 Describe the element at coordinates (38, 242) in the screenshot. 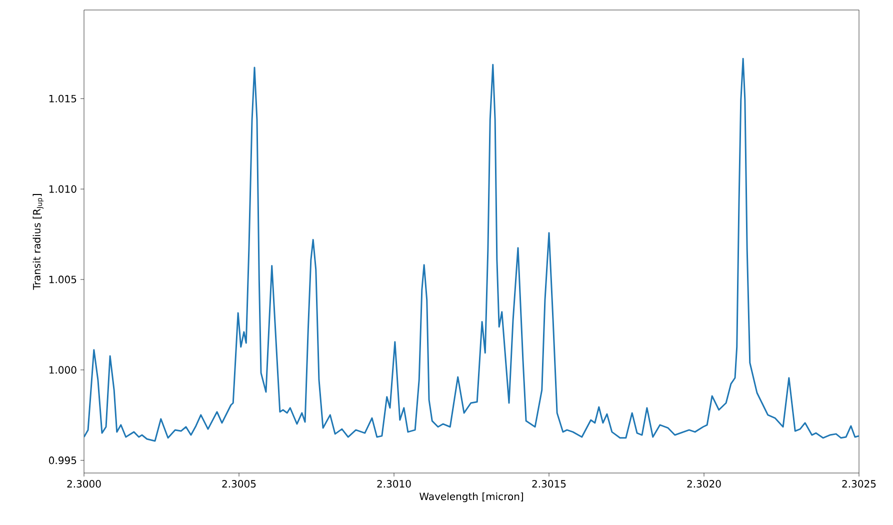

I see `y-axis-title: Transit radius [R$_{Jup}$]` at that location.